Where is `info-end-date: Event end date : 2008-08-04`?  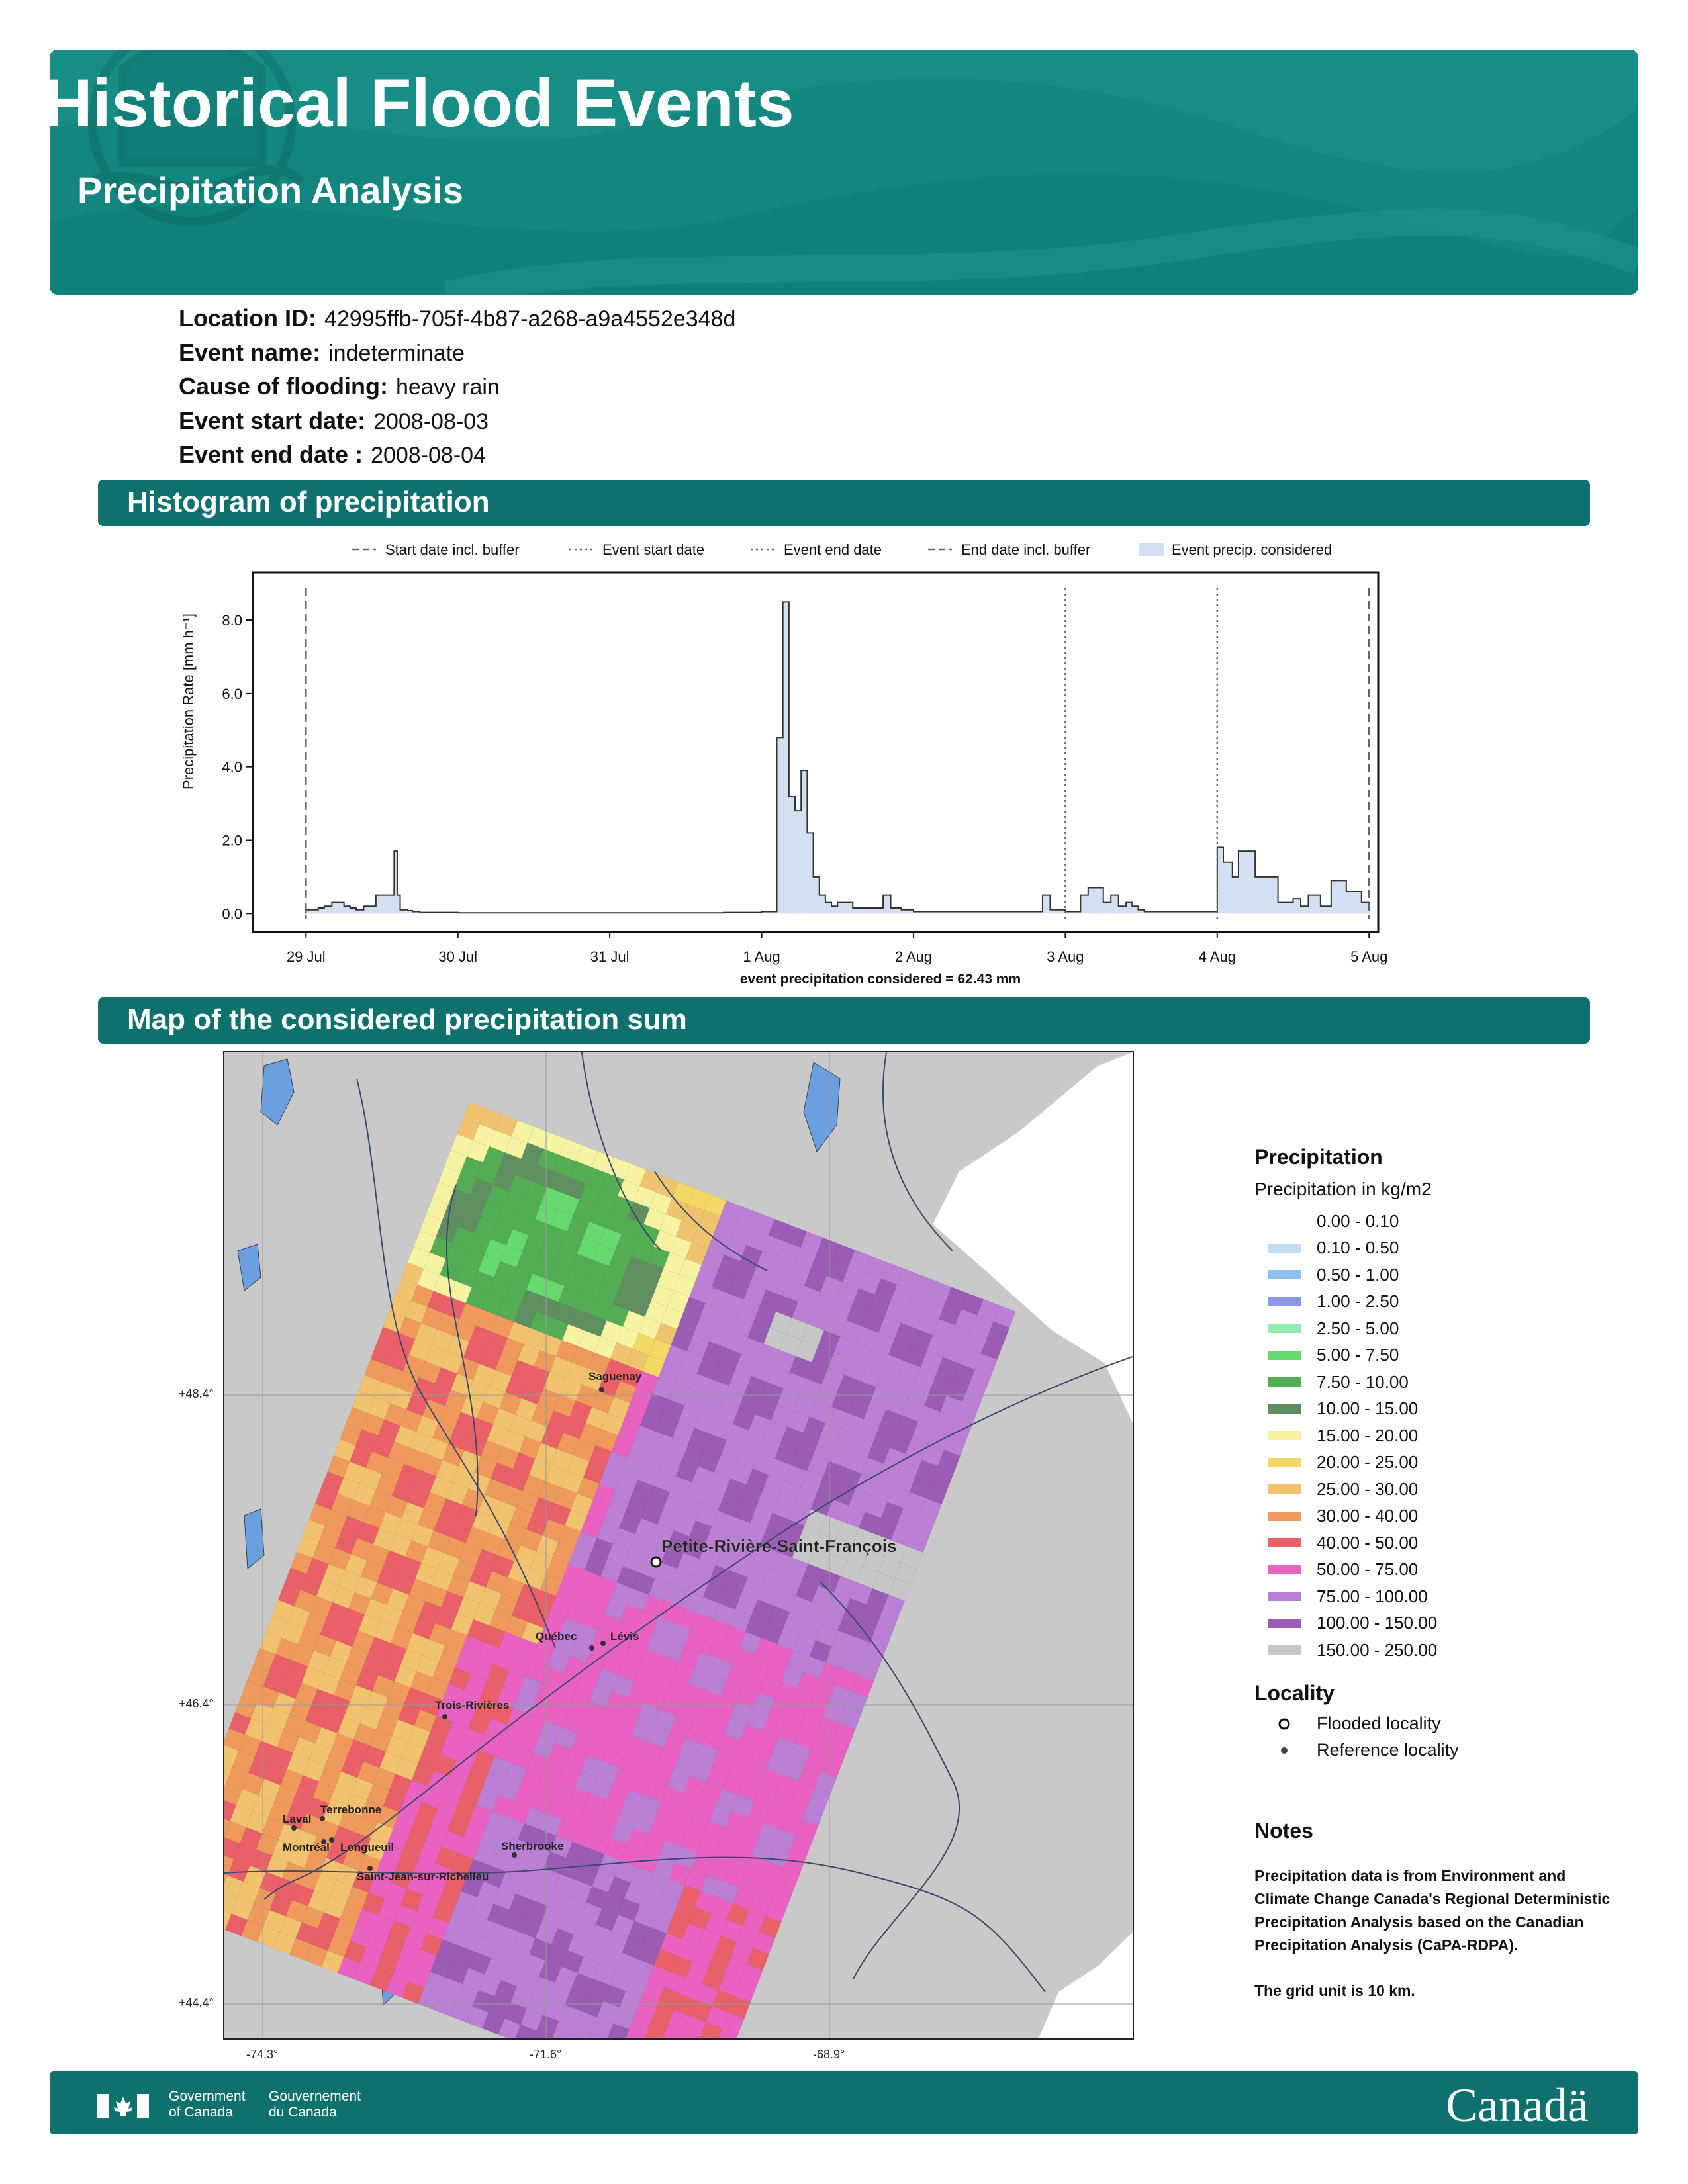 info-end-date: Event end date : 2008-08-04 is located at coordinates (332, 455).